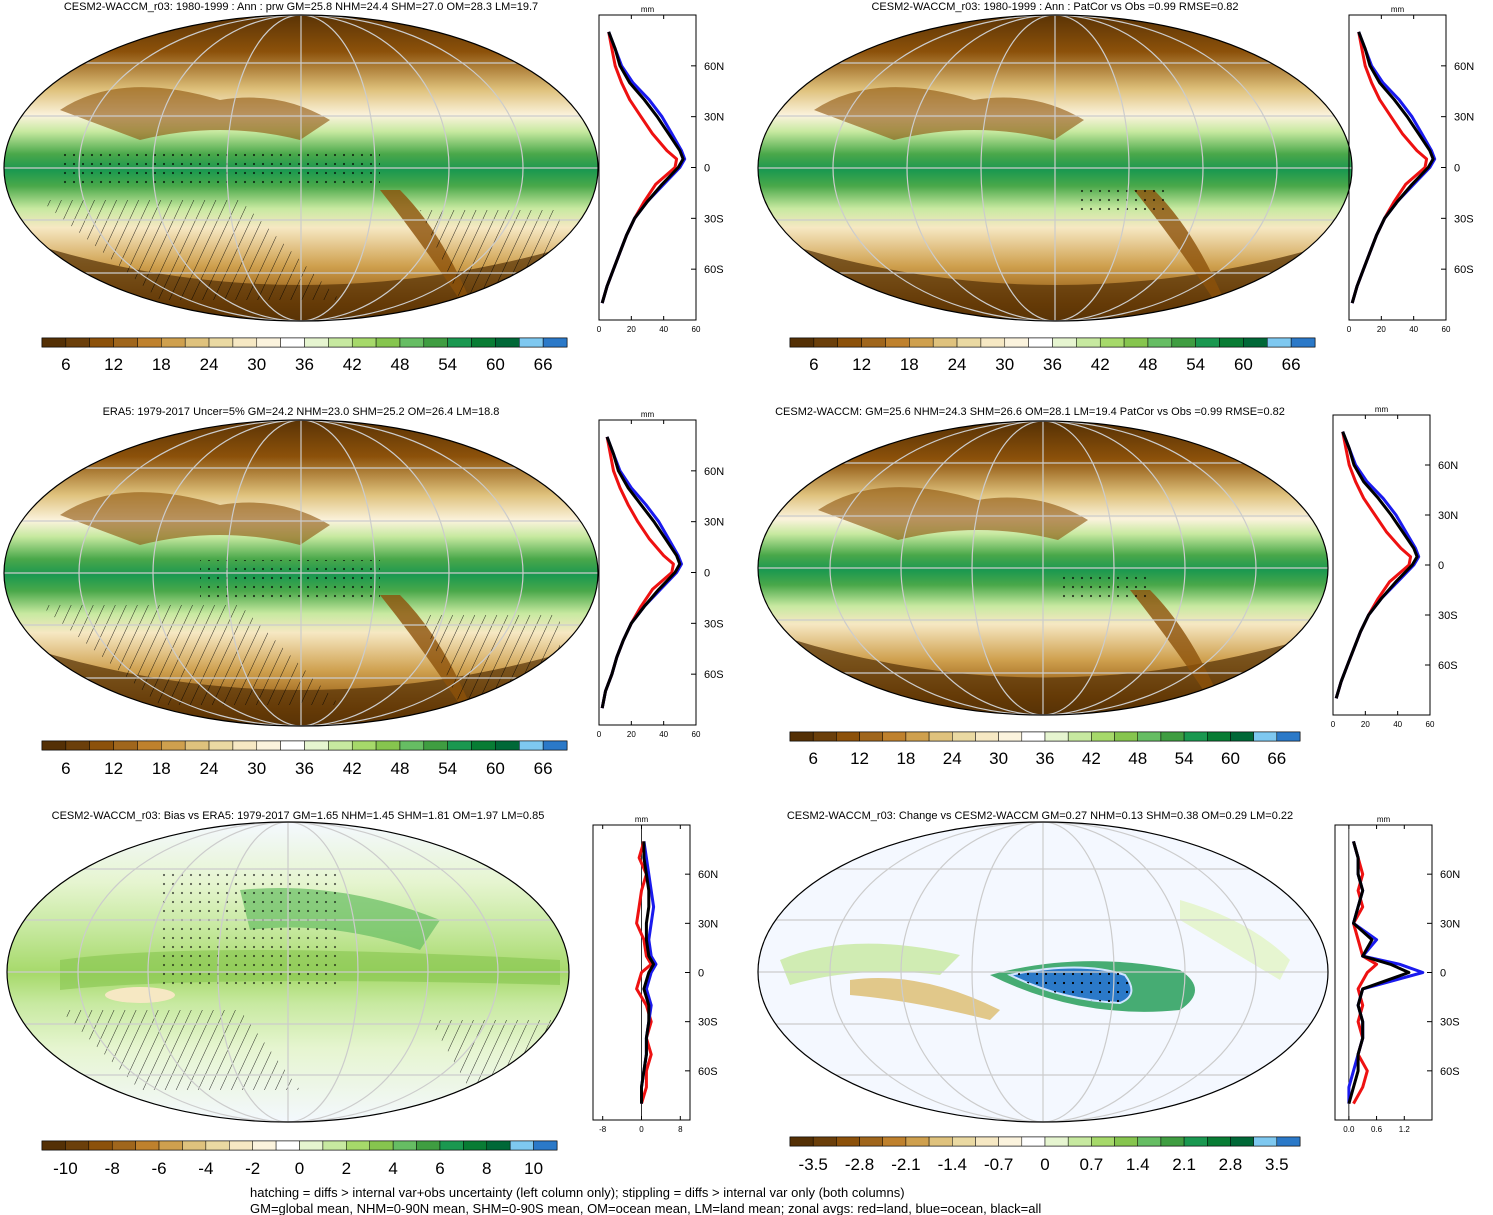  Describe the element at coordinates (631, 329) in the screenshot. I see `zonal-x-tick-label: 20` at that location.